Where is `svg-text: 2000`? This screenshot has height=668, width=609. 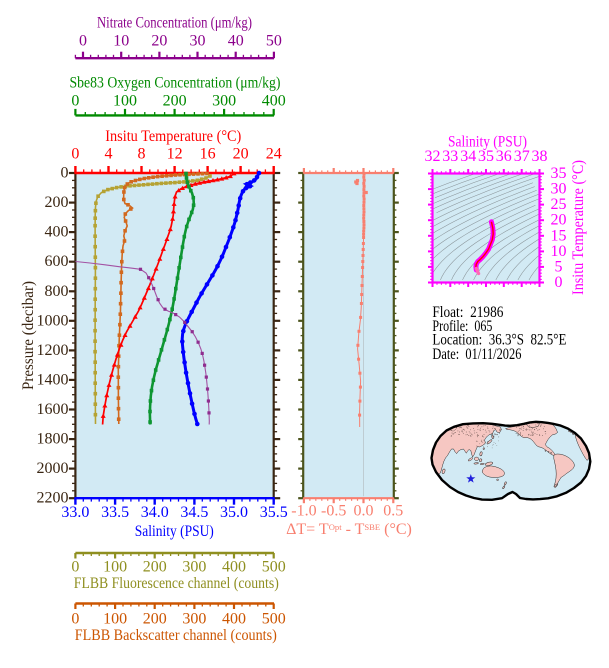 svg-text: 2000 is located at coordinates (53, 468).